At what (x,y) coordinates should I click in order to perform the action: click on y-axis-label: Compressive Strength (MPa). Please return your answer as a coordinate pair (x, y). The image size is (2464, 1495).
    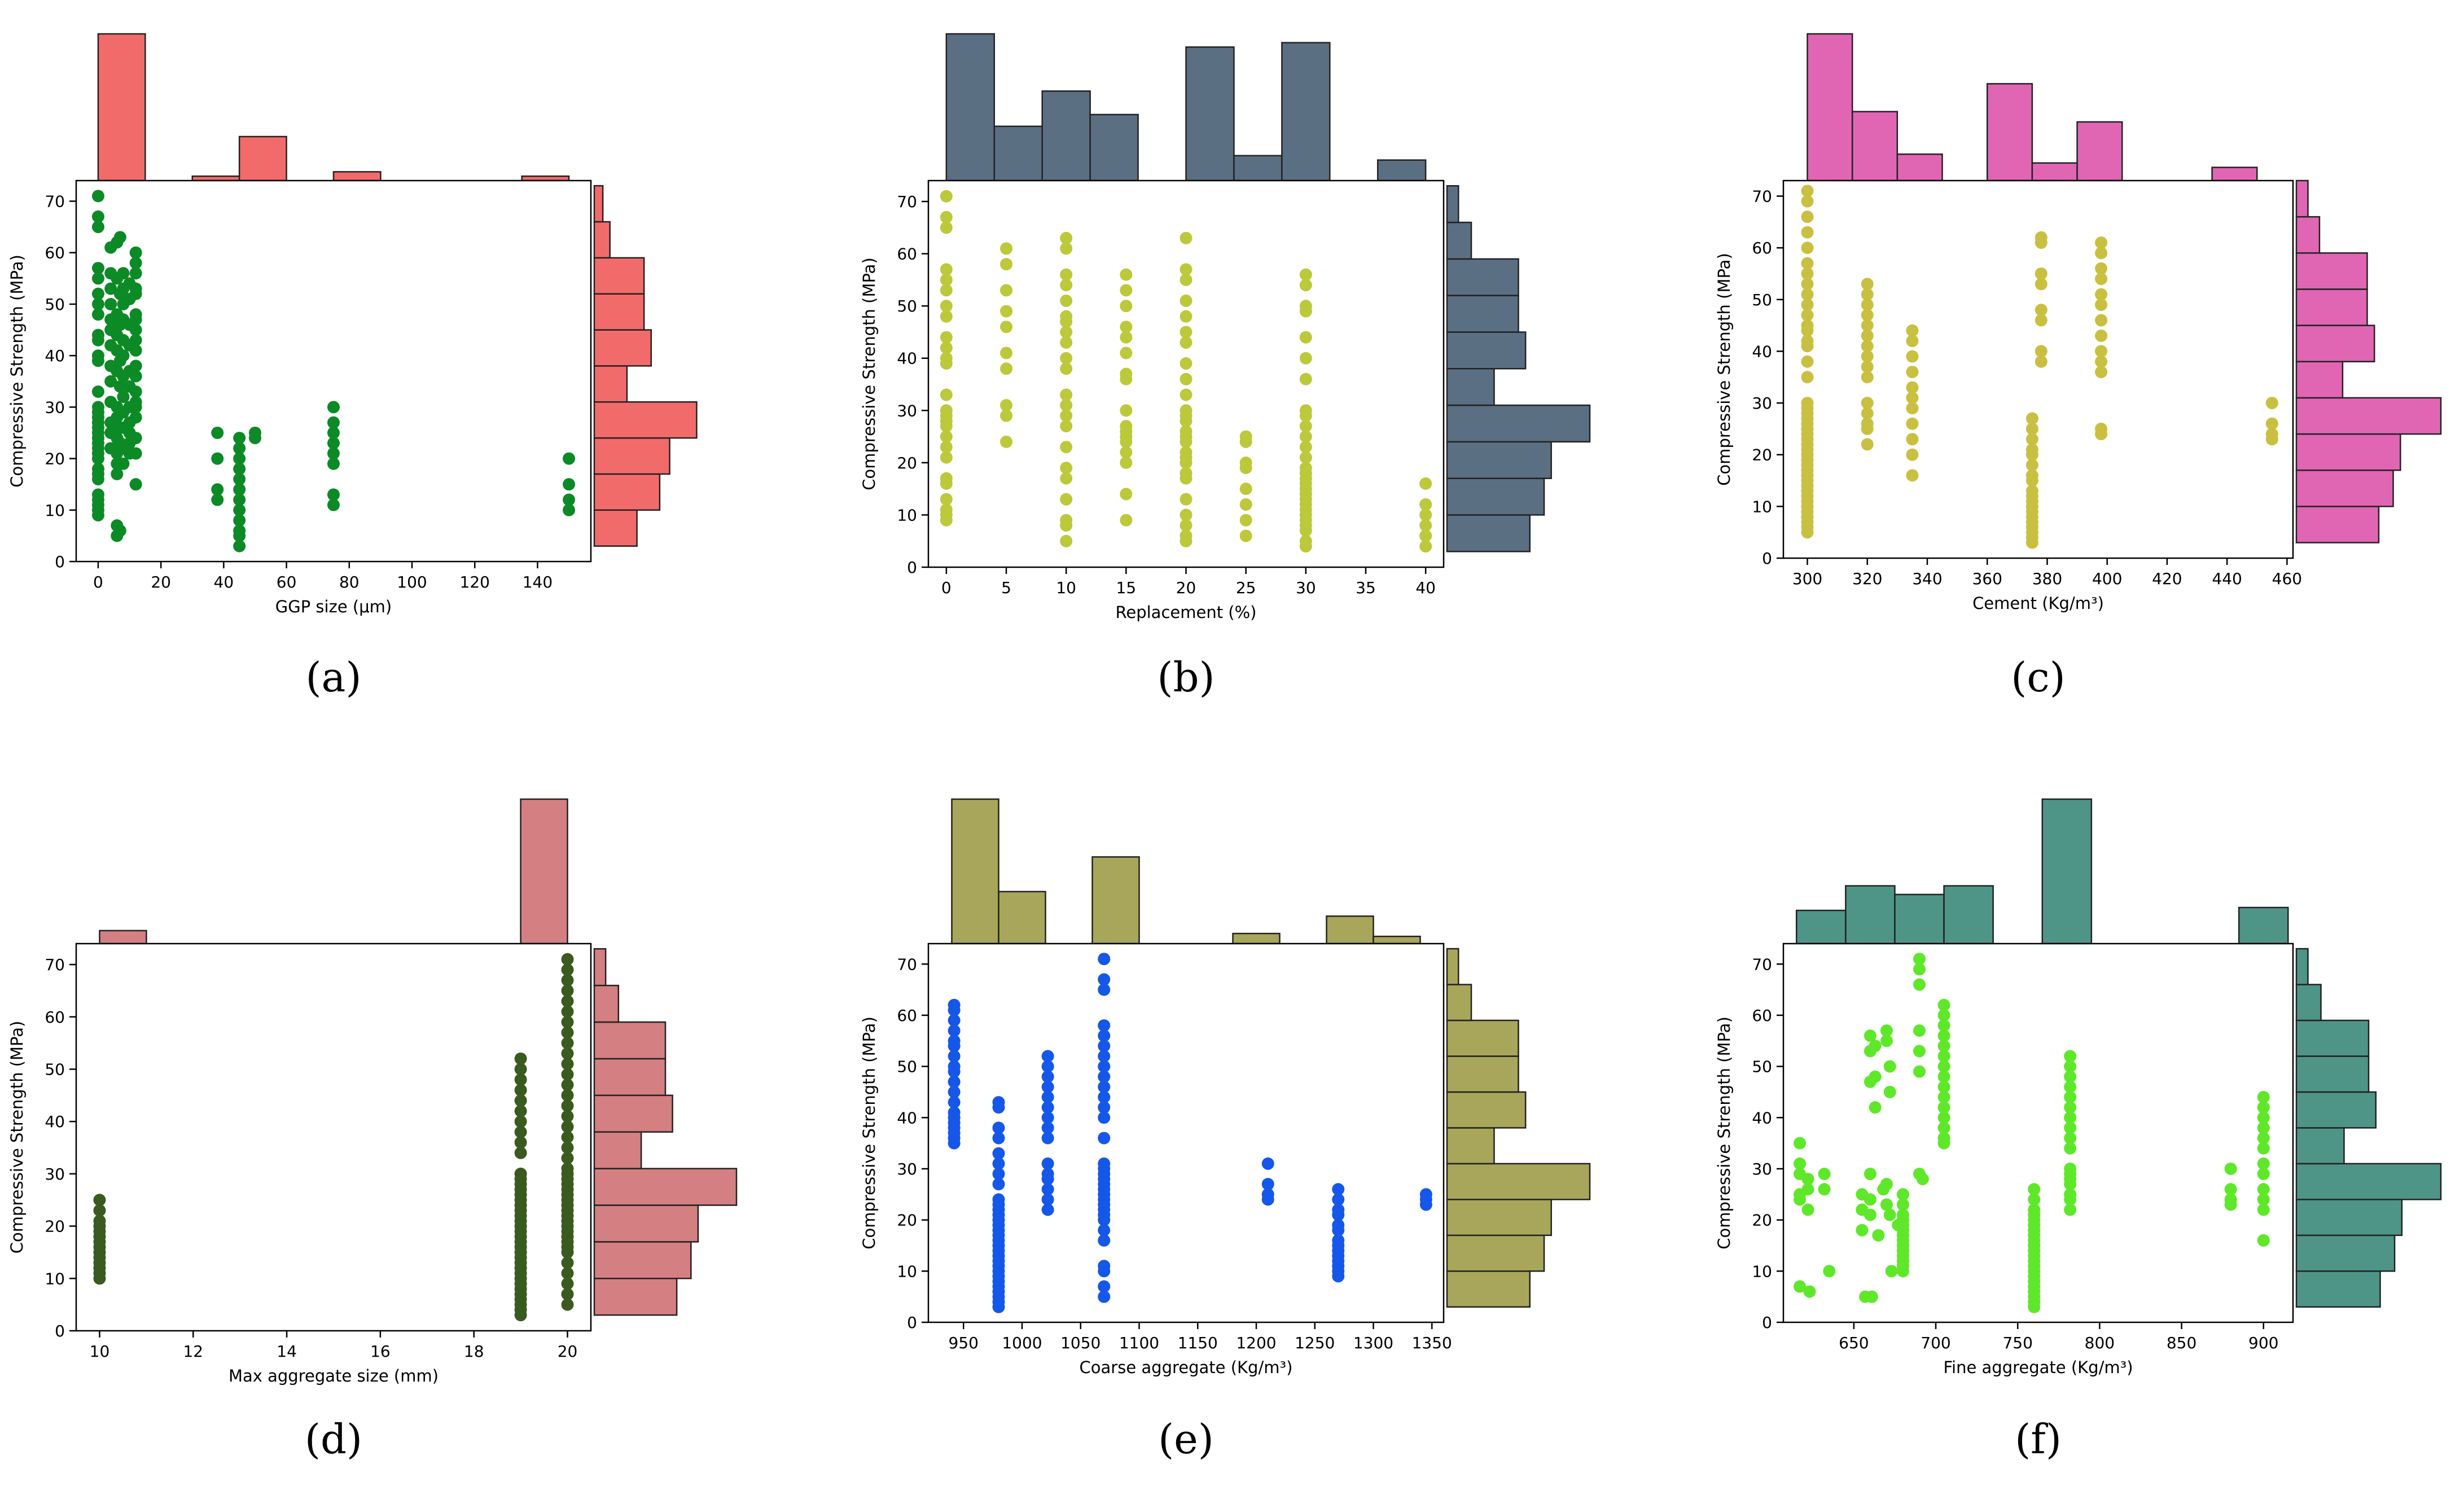
    Looking at the image, I should click on (869, 1133).